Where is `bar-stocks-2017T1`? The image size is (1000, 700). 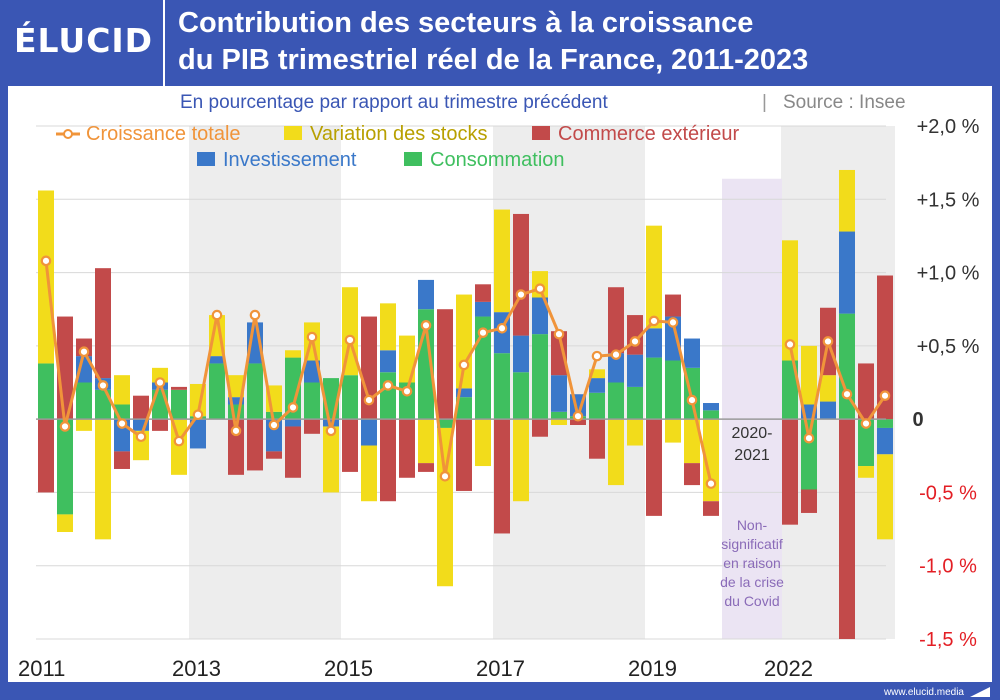 bar-stocks-2017T1 is located at coordinates (502, 261).